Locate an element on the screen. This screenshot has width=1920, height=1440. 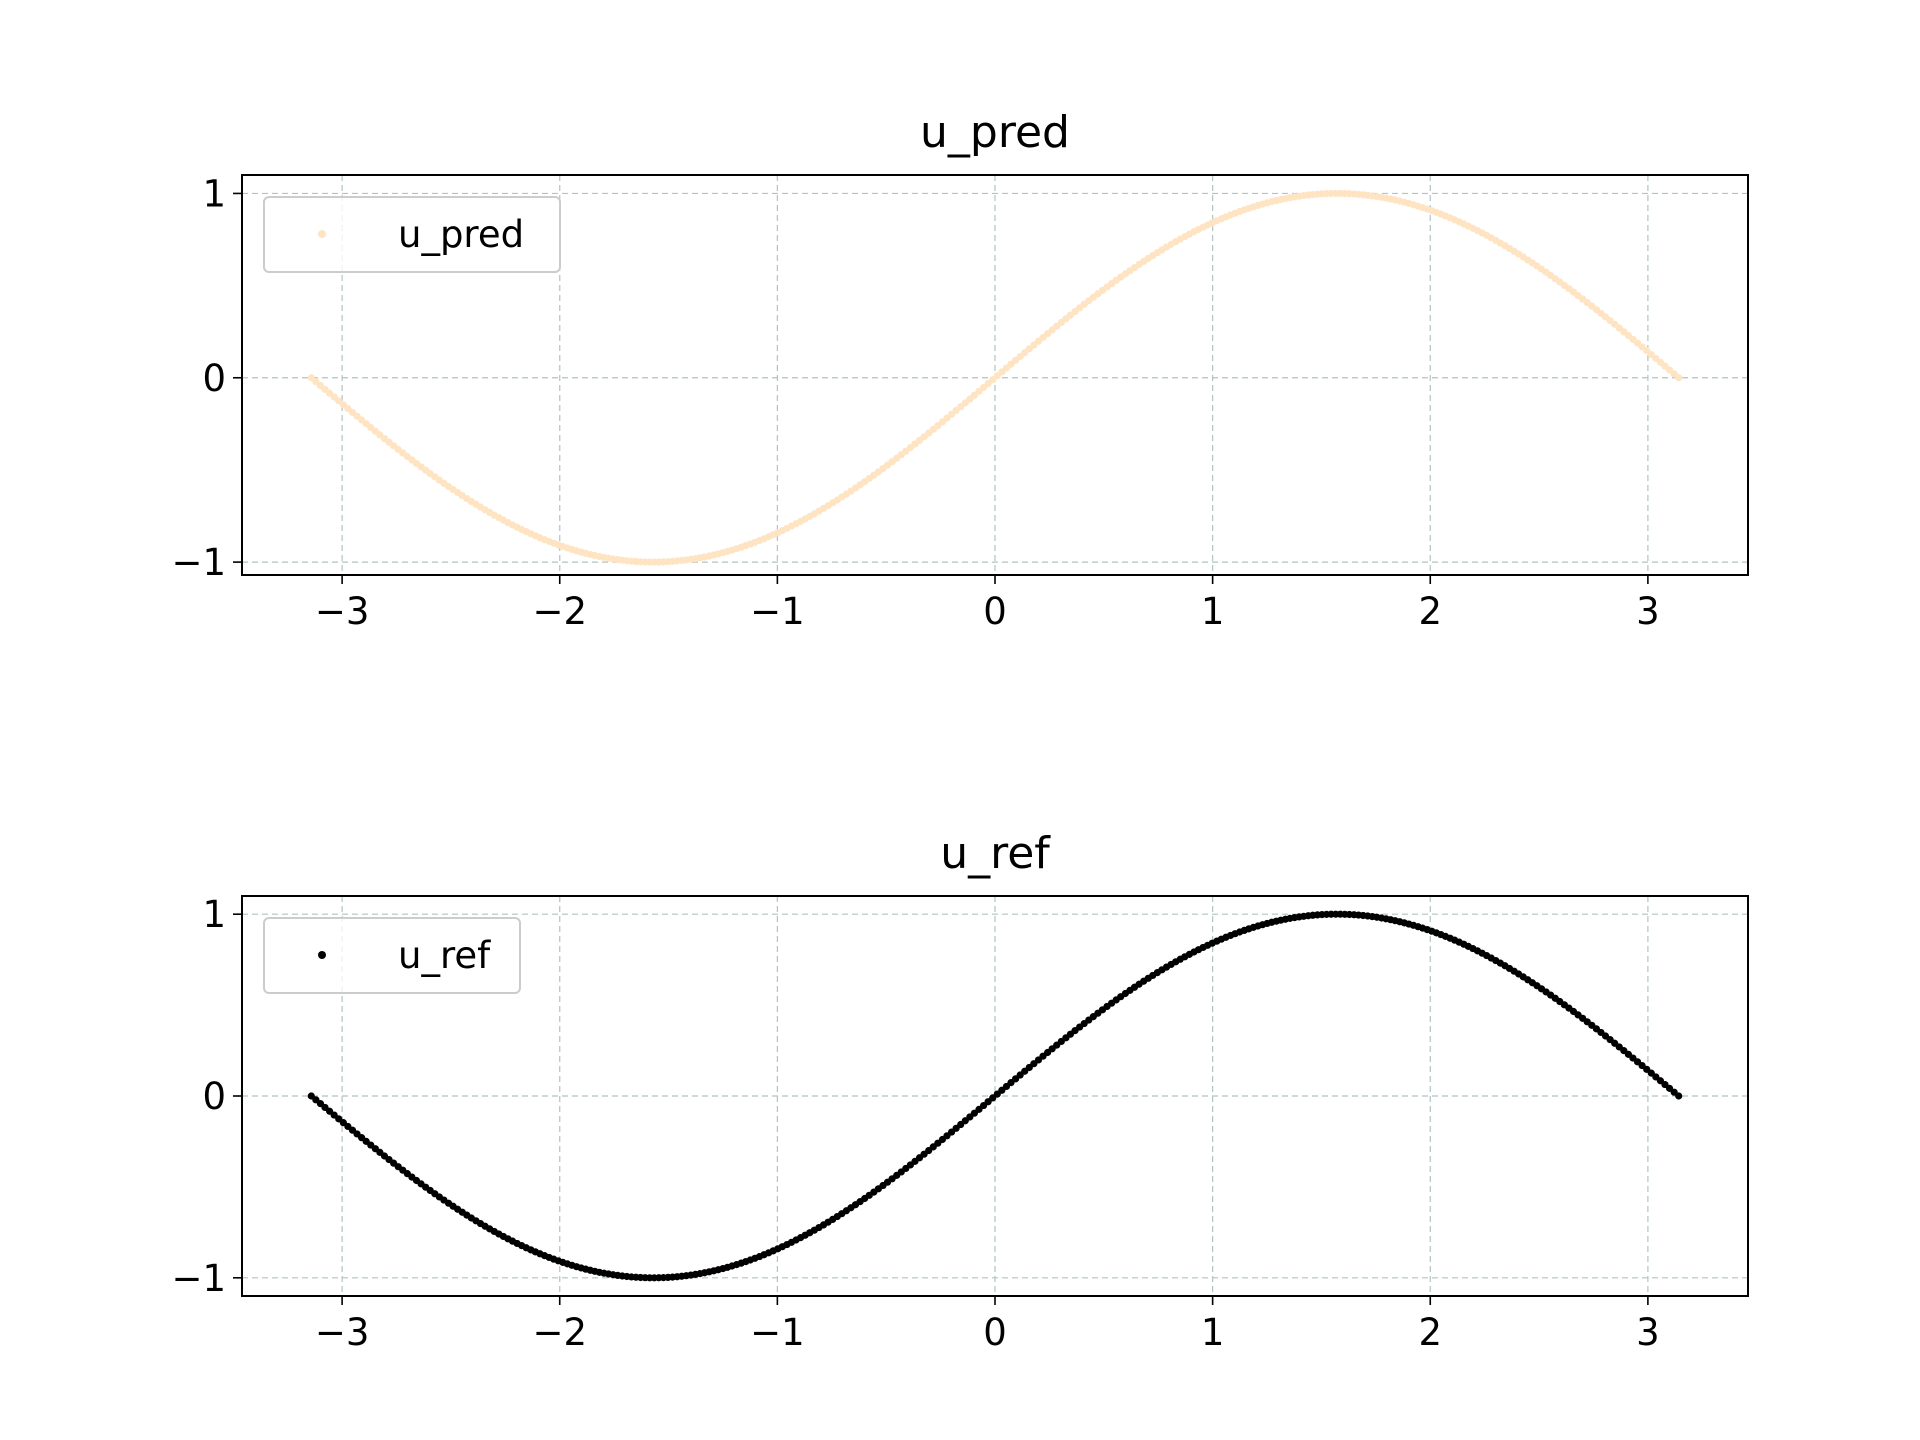
legend: u_ref is located at coordinates (392, 955).